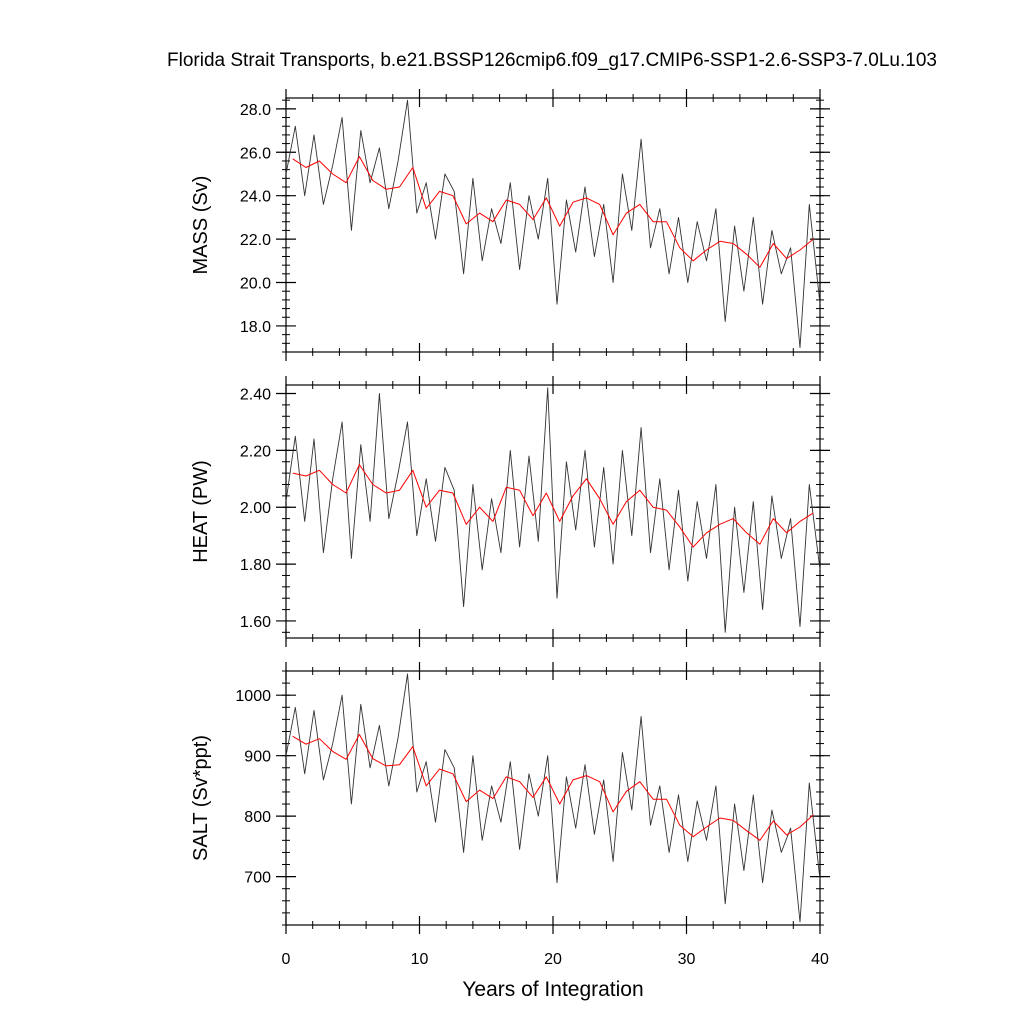 The width and height of the screenshot is (1024, 1024). What do you see at coordinates (820, 959) in the screenshot?
I see `x-tick-label: 40` at bounding box center [820, 959].